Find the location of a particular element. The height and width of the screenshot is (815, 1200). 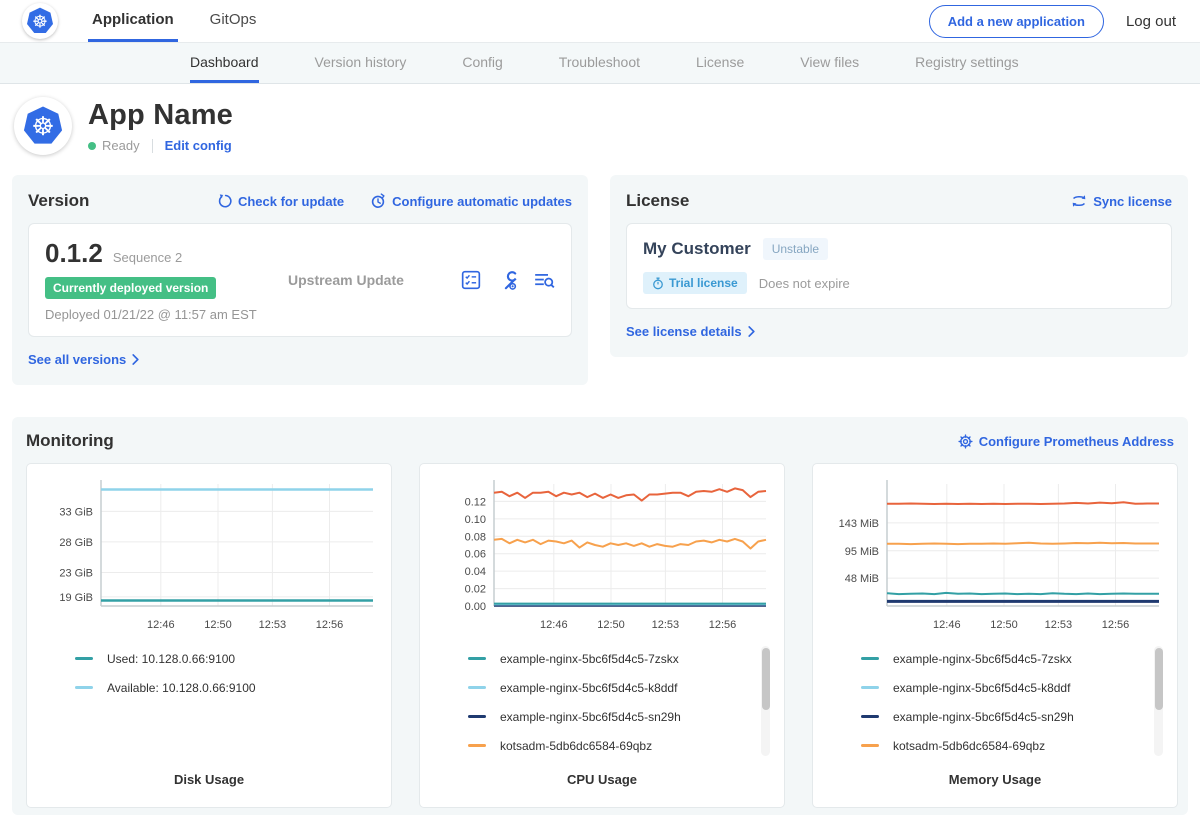

svg-text: 0.04 is located at coordinates (475, 572).